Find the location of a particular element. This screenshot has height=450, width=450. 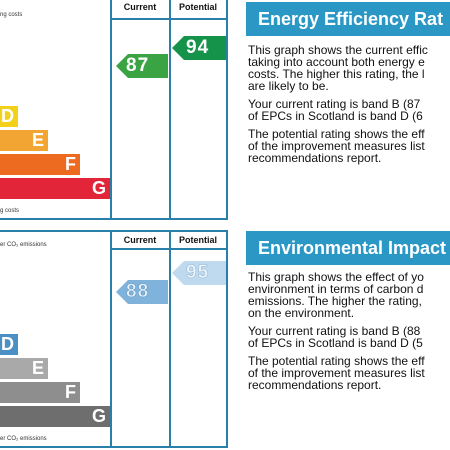

energy-bottom-caption: g costs is located at coordinates (10, 211).